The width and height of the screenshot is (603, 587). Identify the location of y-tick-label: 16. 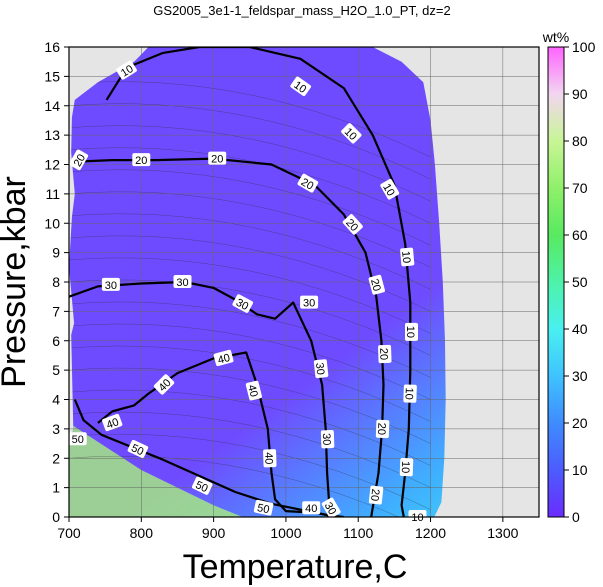
(52, 47).